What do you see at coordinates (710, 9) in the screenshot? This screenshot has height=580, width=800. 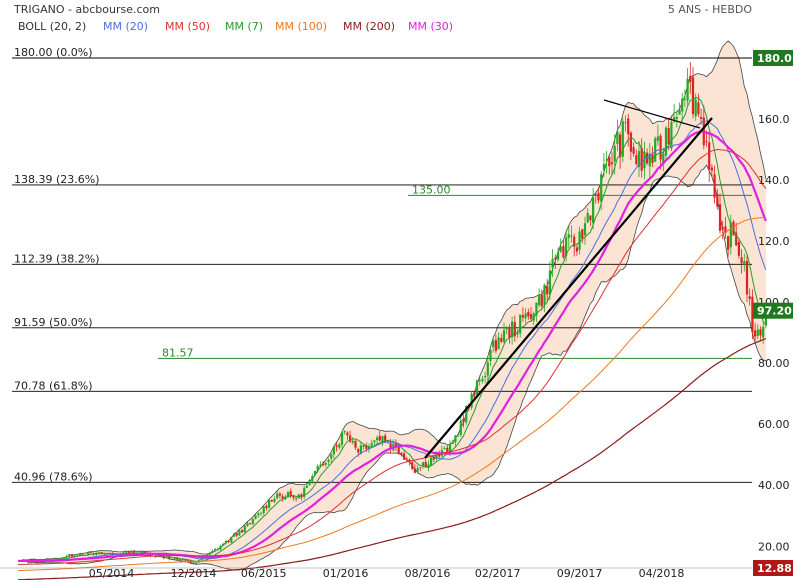 I see `period-label: 5 ANS - HEBDO` at bounding box center [710, 9].